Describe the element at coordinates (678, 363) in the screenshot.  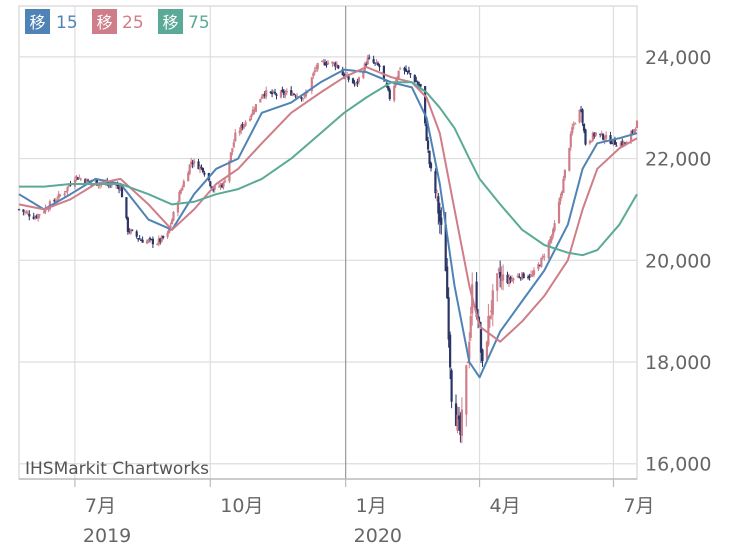
I see `y-tick-label: 18,000` at that location.